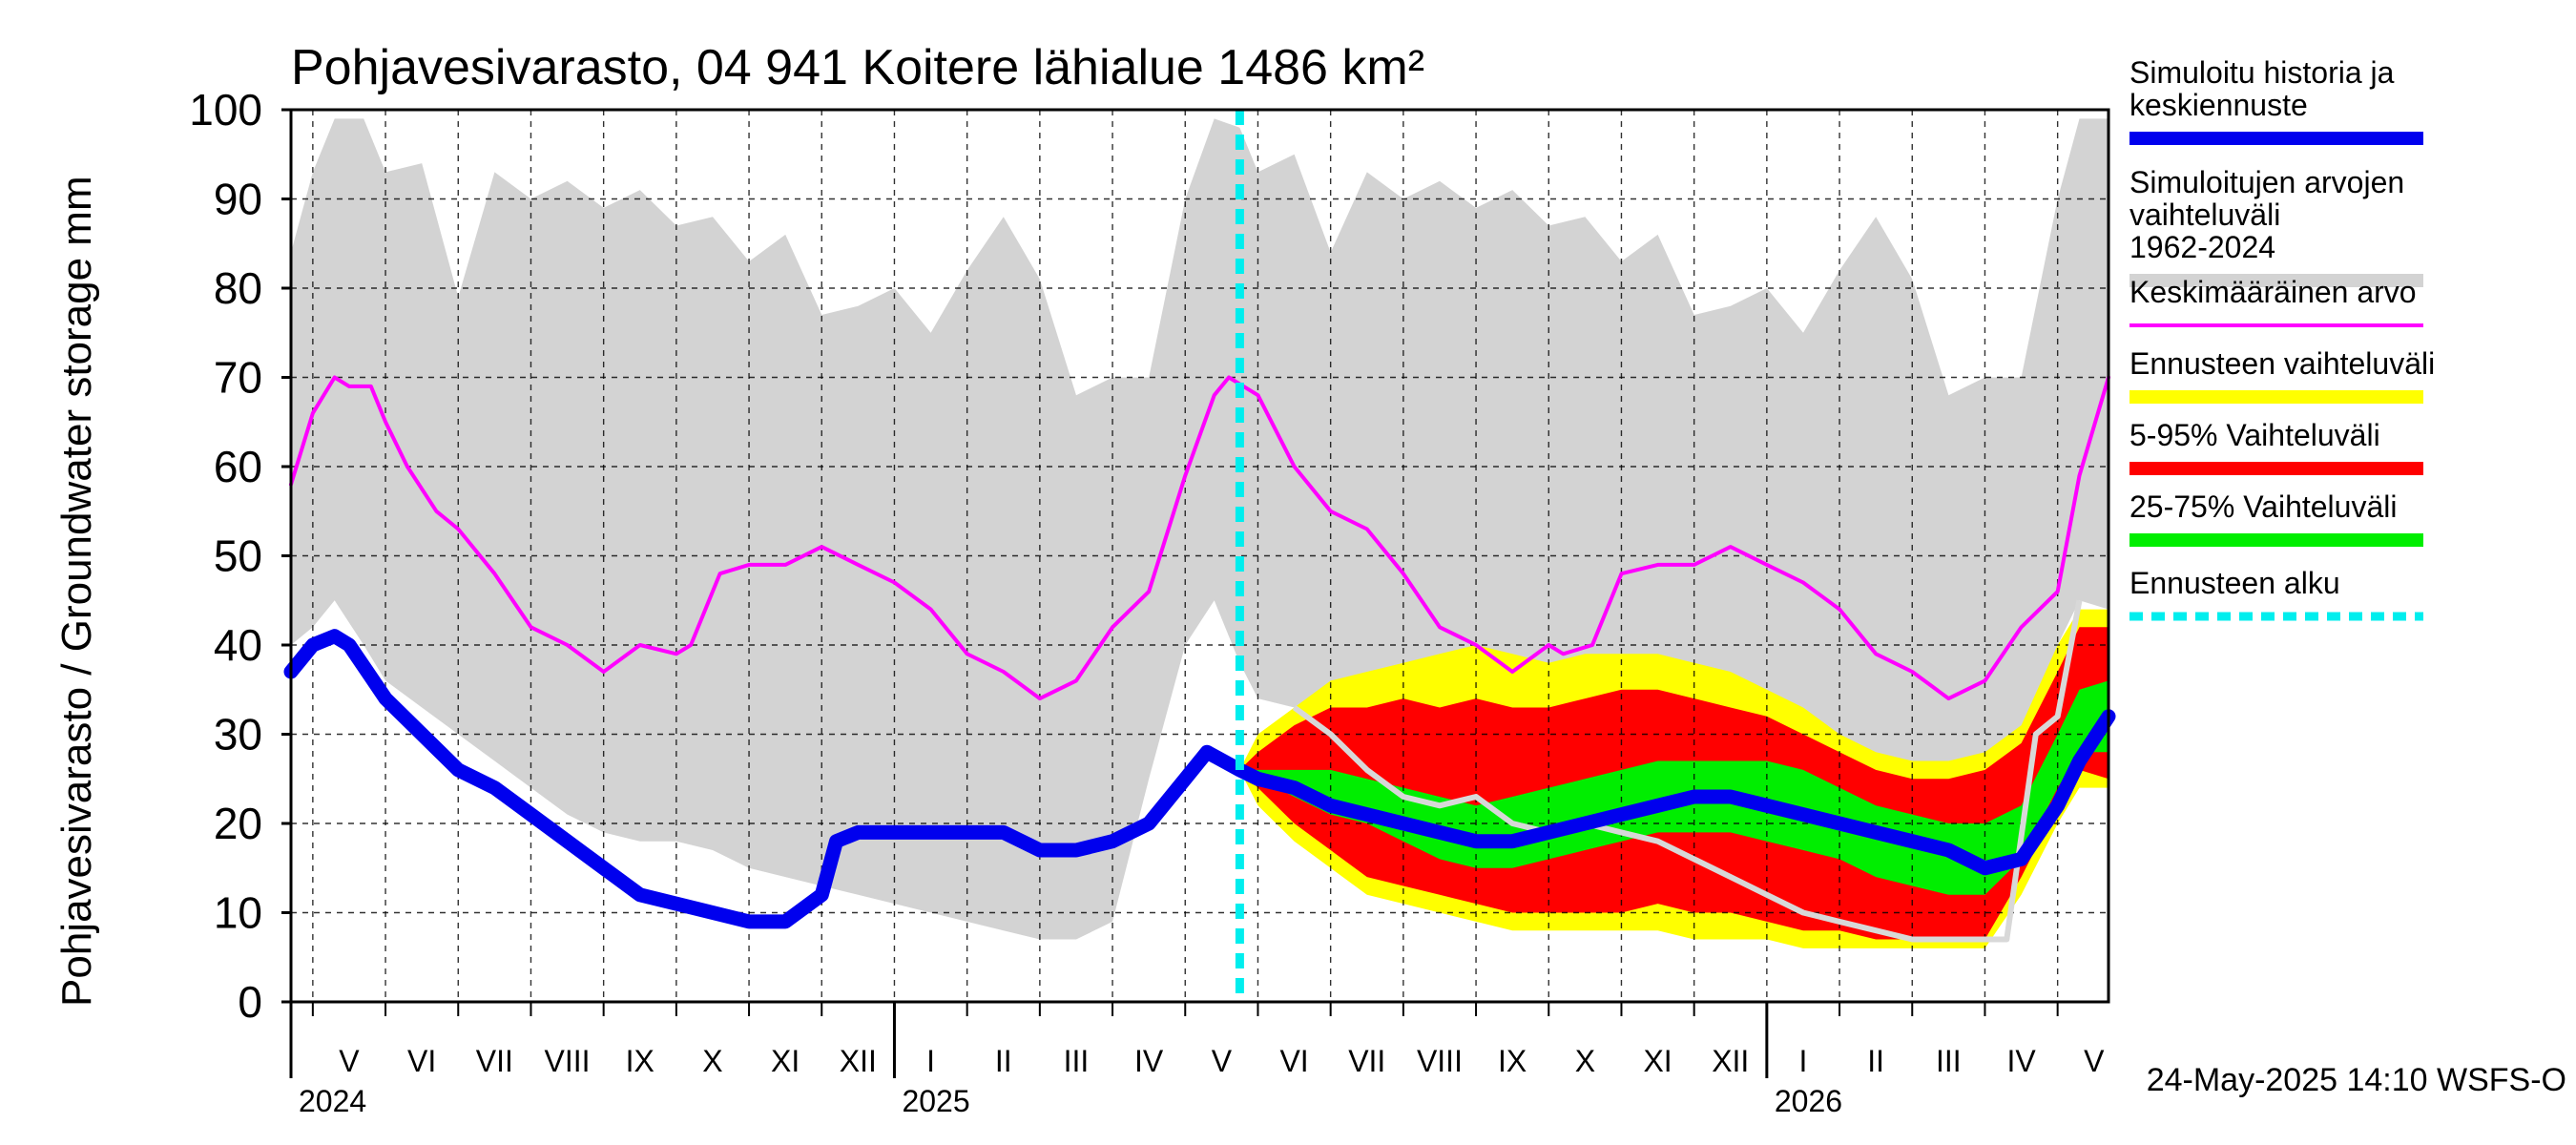 Image resolution: width=2576 pixels, height=1145 pixels. I want to click on y-tick-label: 30, so click(238, 735).